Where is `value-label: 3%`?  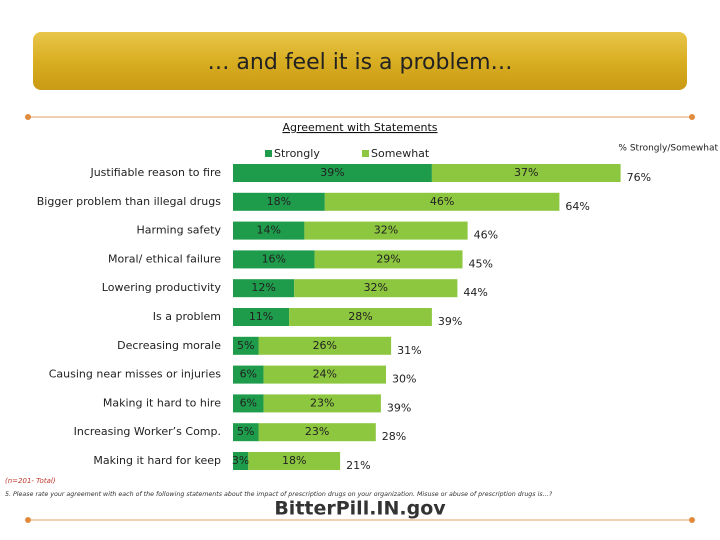 value-label: 3% is located at coordinates (240, 460).